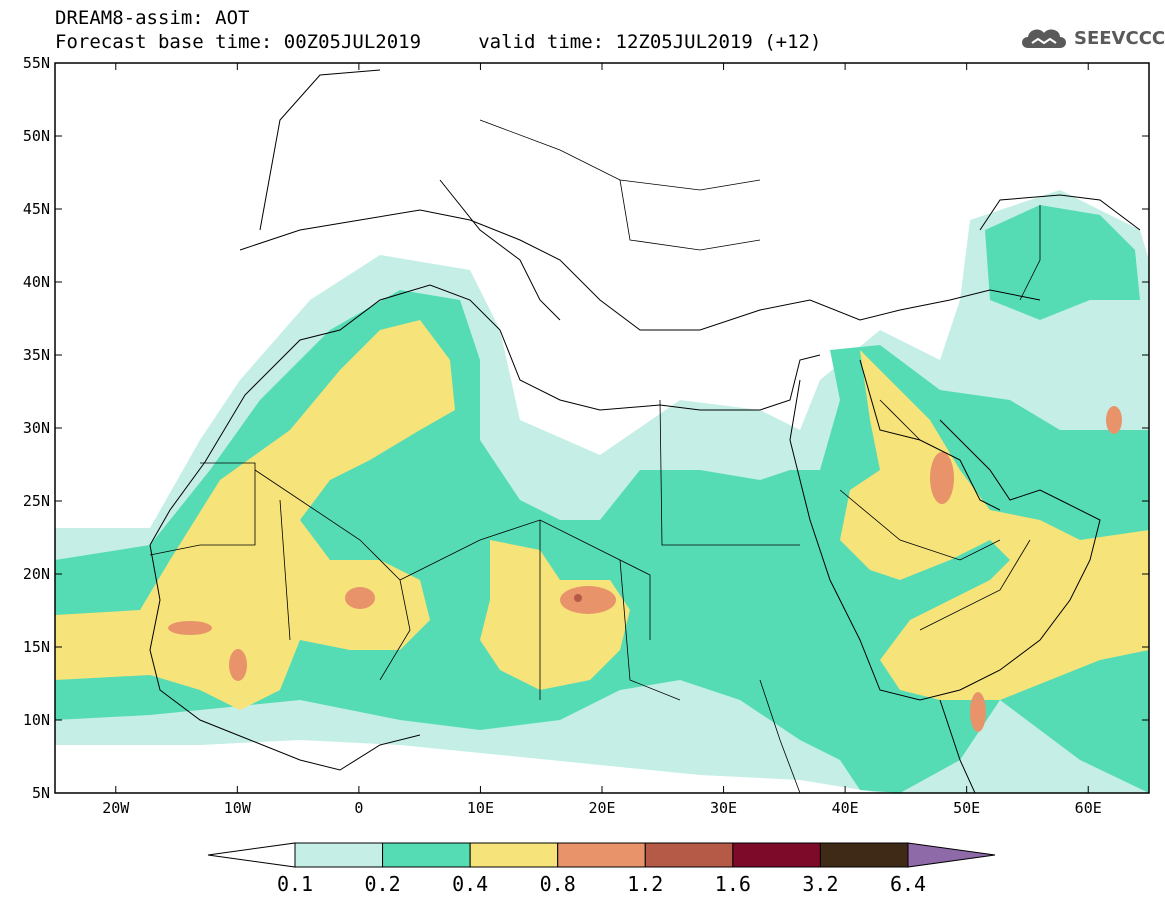  What do you see at coordinates (601, 808) in the screenshot?
I see `lon-label: 20E` at bounding box center [601, 808].